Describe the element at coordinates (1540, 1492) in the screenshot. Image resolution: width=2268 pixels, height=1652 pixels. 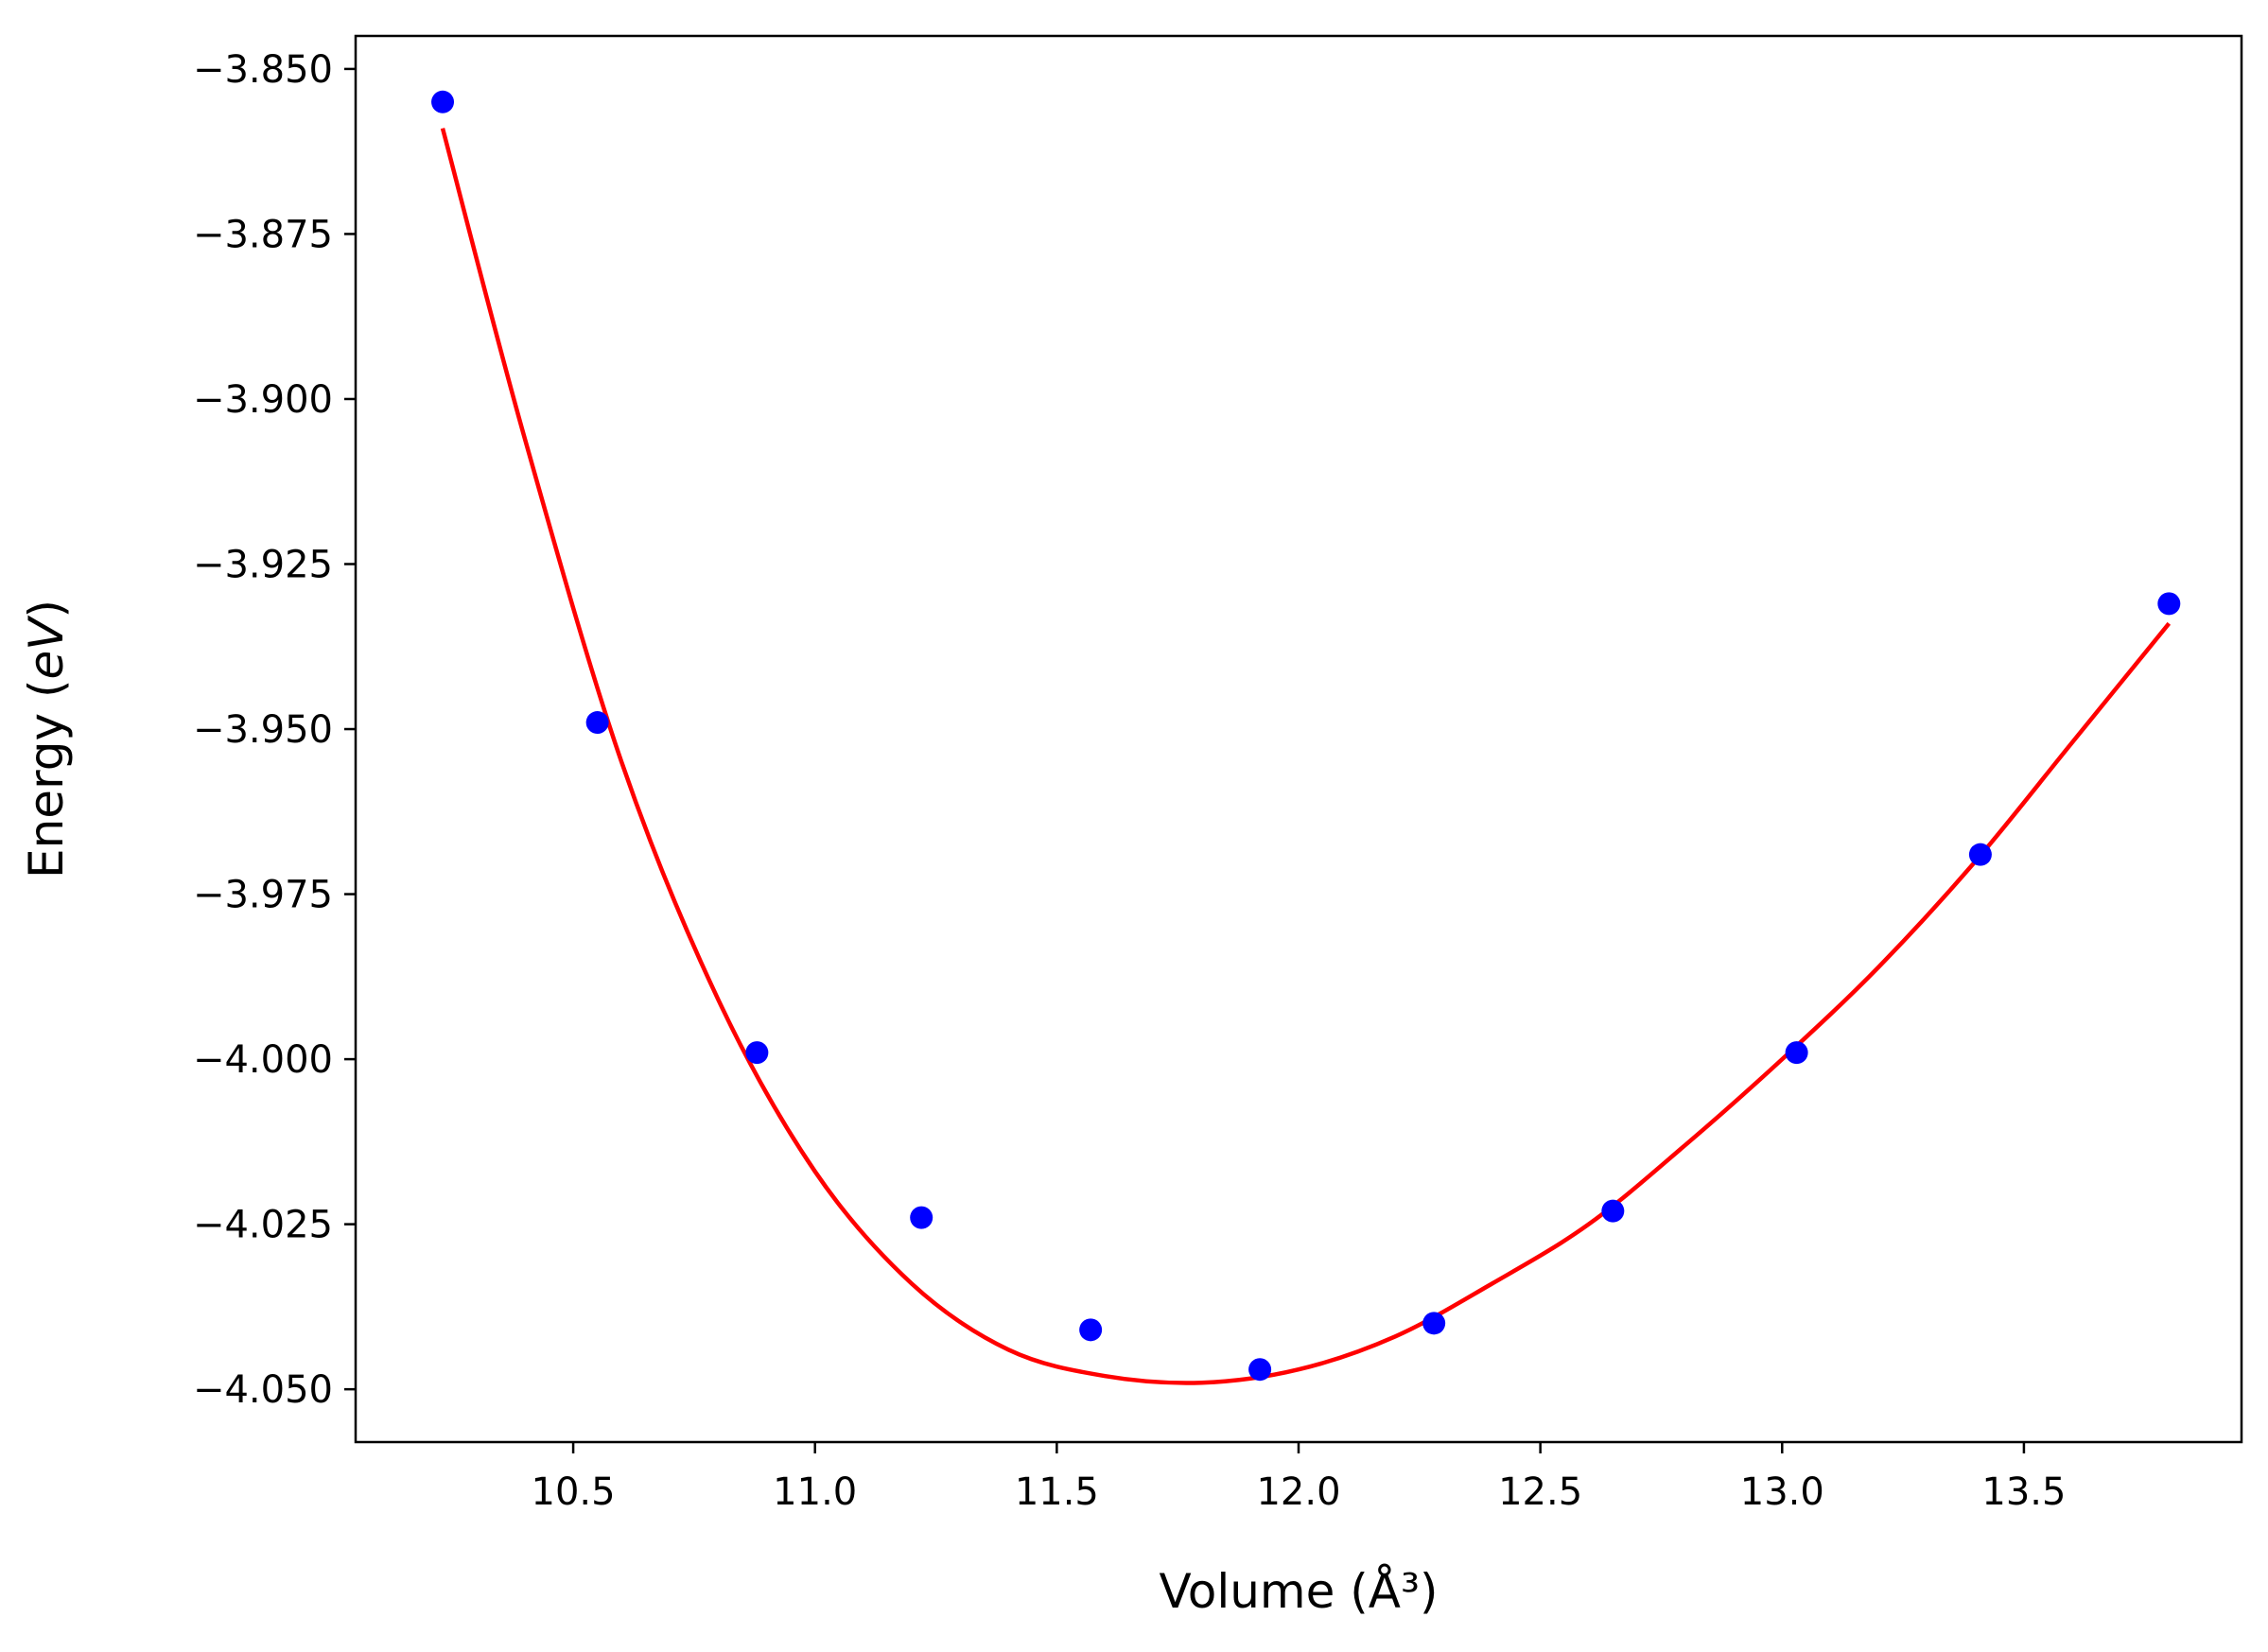
I see `x-tick-label: 12.5` at that location.